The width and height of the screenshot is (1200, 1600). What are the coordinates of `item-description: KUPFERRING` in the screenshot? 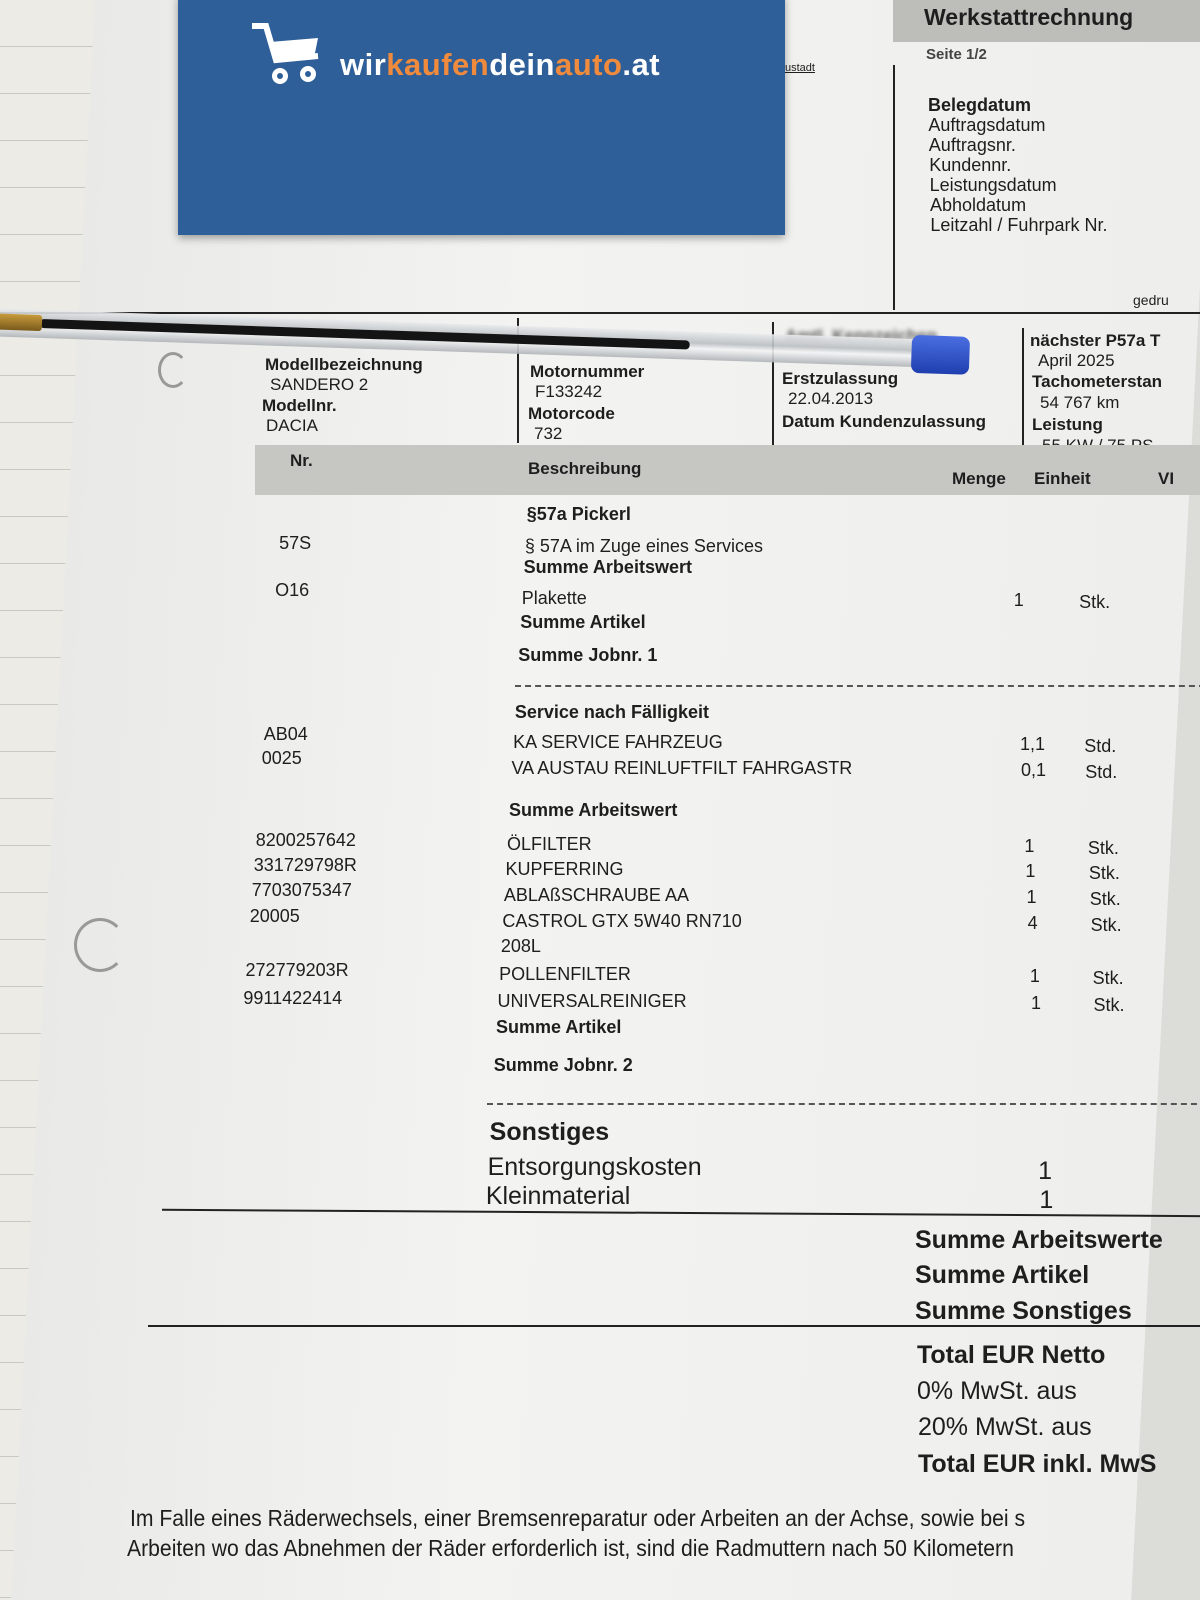 It's located at (564, 869).